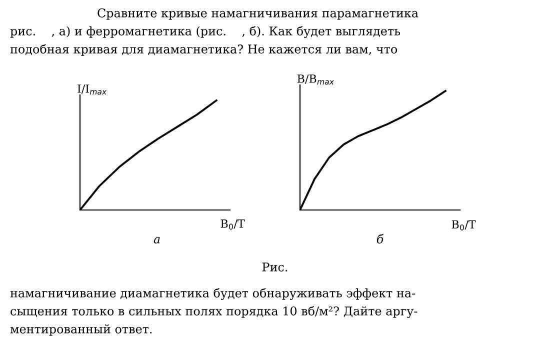  Describe the element at coordinates (380, 239) in the screenshot. I see `text: б` at that location.